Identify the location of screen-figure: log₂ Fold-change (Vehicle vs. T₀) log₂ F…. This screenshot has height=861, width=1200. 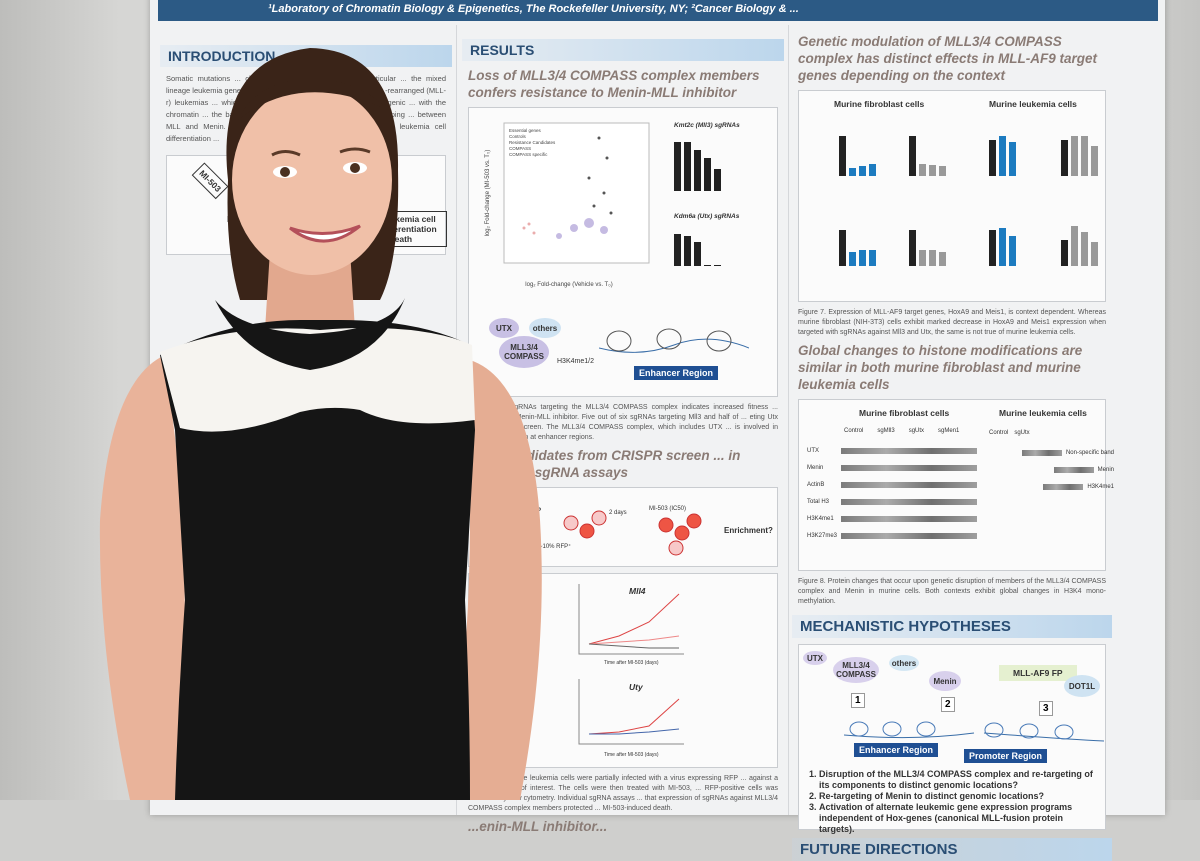
(623, 252).